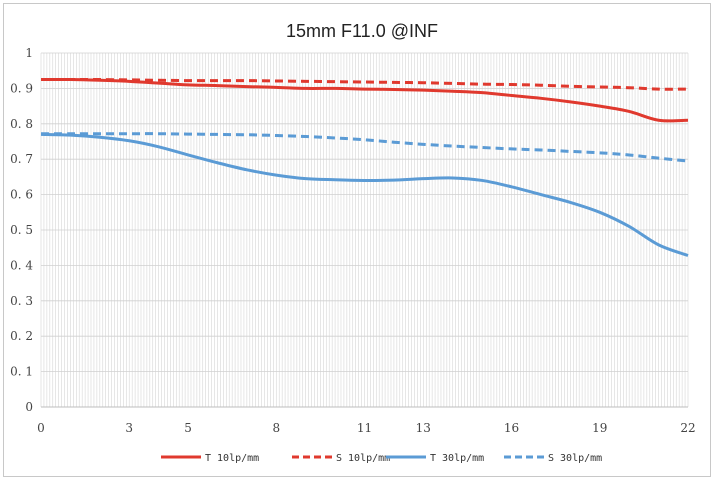 The height and width of the screenshot is (487, 720). I want to click on x-tick-label: 11, so click(364, 428).